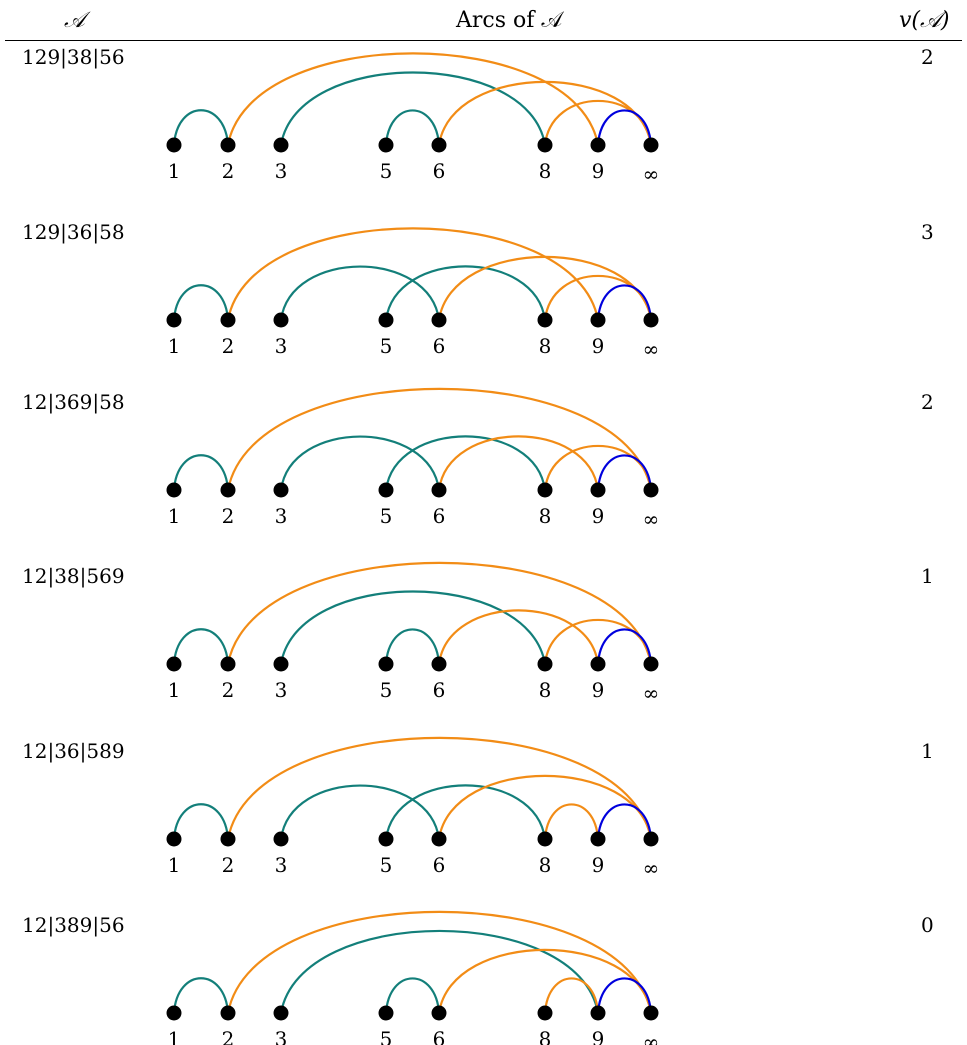 The image size is (967, 1045). What do you see at coordinates (73, 576) in the screenshot?
I see `partition-label: 12|38|569` at bounding box center [73, 576].